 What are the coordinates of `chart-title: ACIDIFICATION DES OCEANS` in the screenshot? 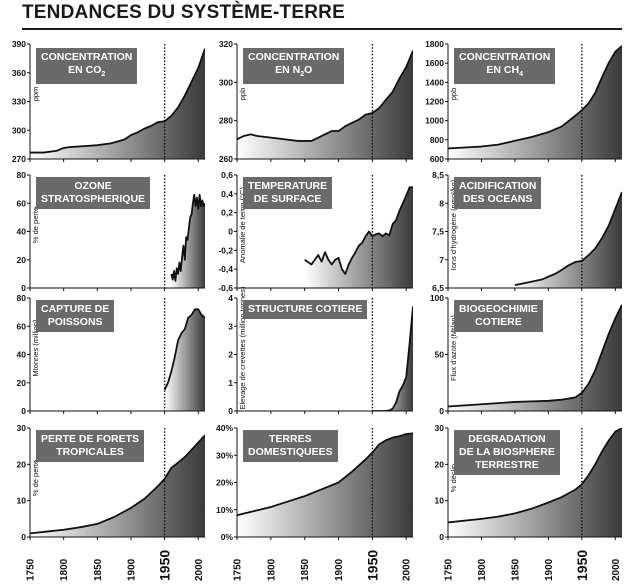 It's located at (498, 193).